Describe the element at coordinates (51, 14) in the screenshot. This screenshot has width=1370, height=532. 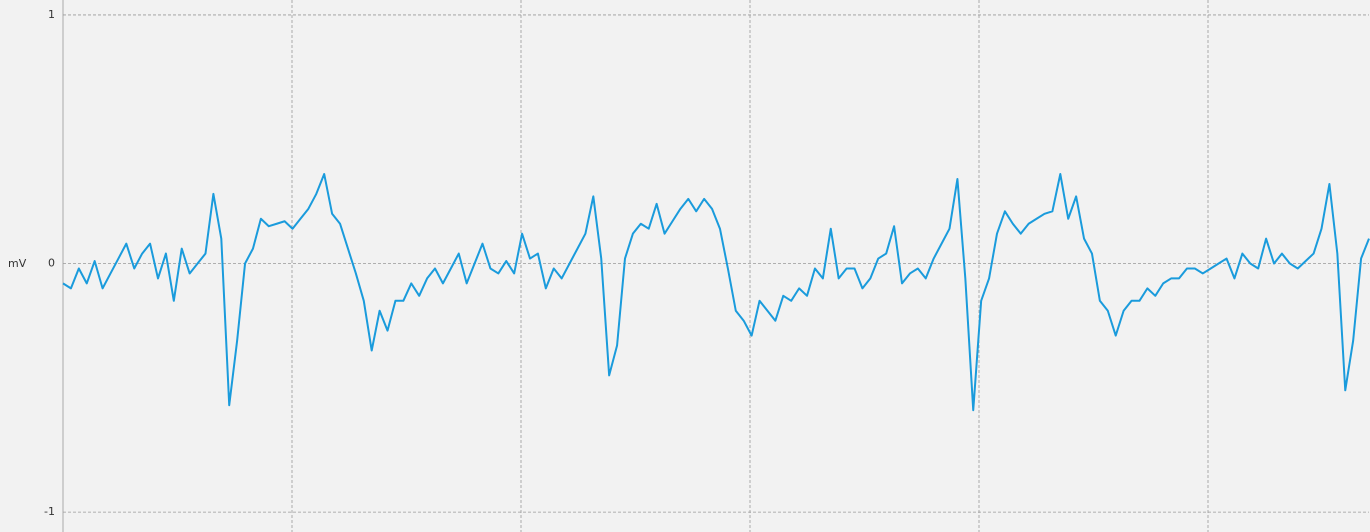
I see `y-tick-label: 1` at that location.